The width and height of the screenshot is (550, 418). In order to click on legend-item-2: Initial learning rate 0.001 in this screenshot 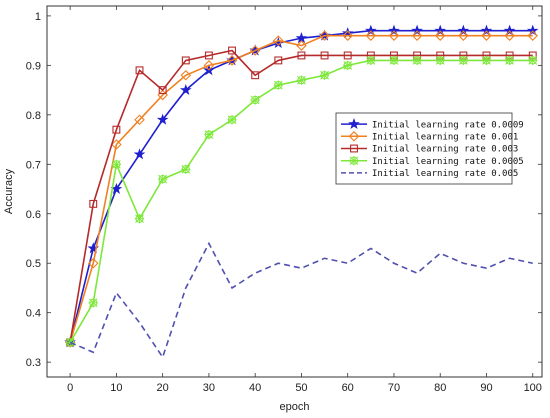, I will do `click(429, 137)`.